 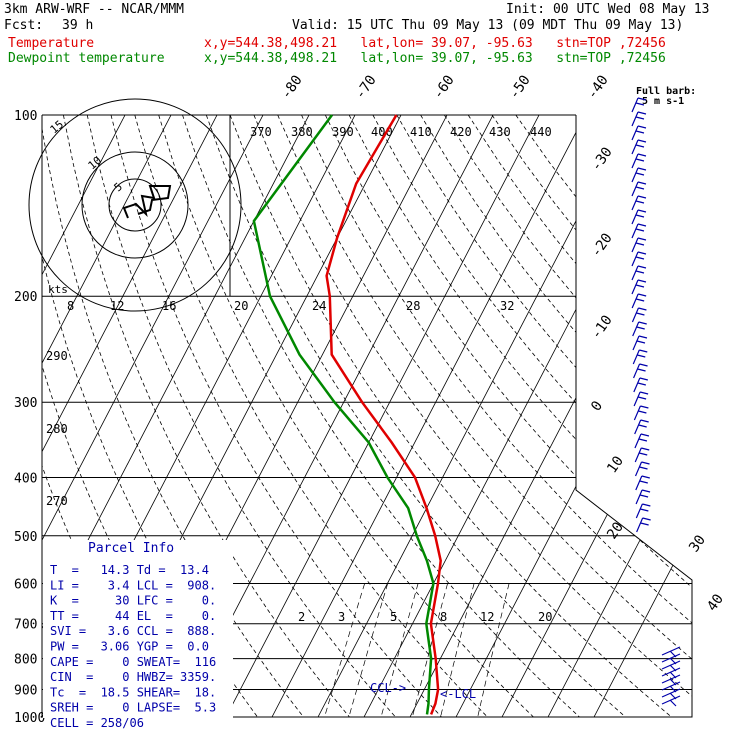 I want to click on pressure-tick-label: 500, so click(x=25, y=537).